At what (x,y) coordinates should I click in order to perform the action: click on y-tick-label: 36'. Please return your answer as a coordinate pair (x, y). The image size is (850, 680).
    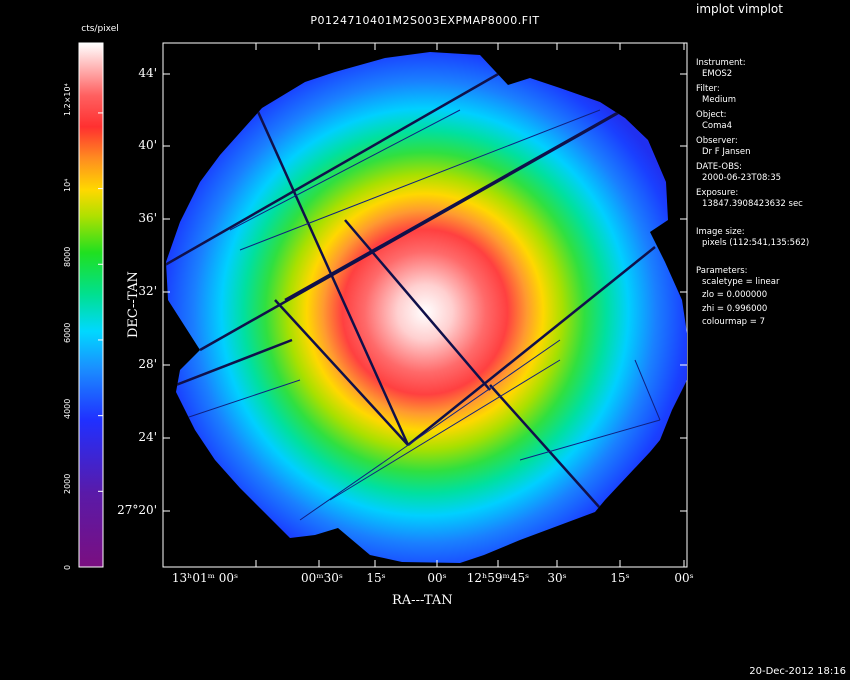
    Looking at the image, I should click on (147, 218).